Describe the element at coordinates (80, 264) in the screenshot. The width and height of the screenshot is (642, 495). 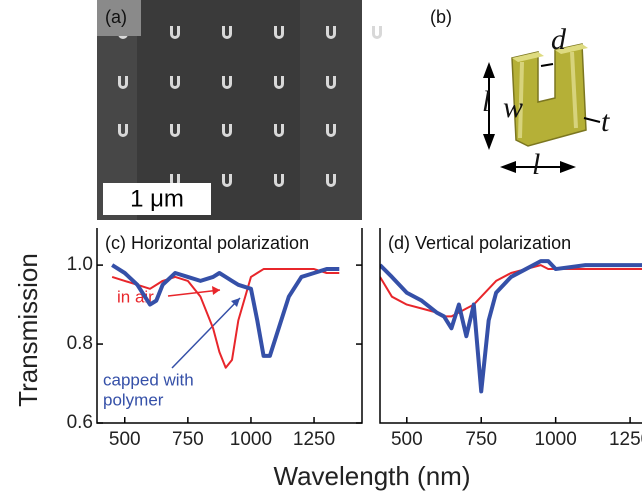
I see `y-tick-label: 1.0` at that location.